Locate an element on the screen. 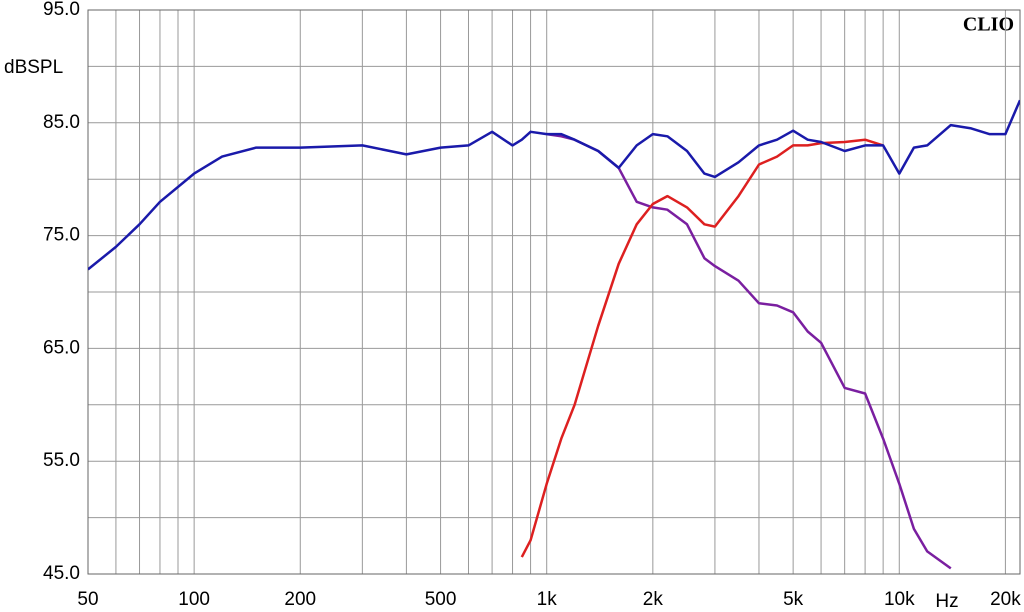 This screenshot has height=612, width=1024. y-axis-label: dBSPL is located at coordinates (33, 67).